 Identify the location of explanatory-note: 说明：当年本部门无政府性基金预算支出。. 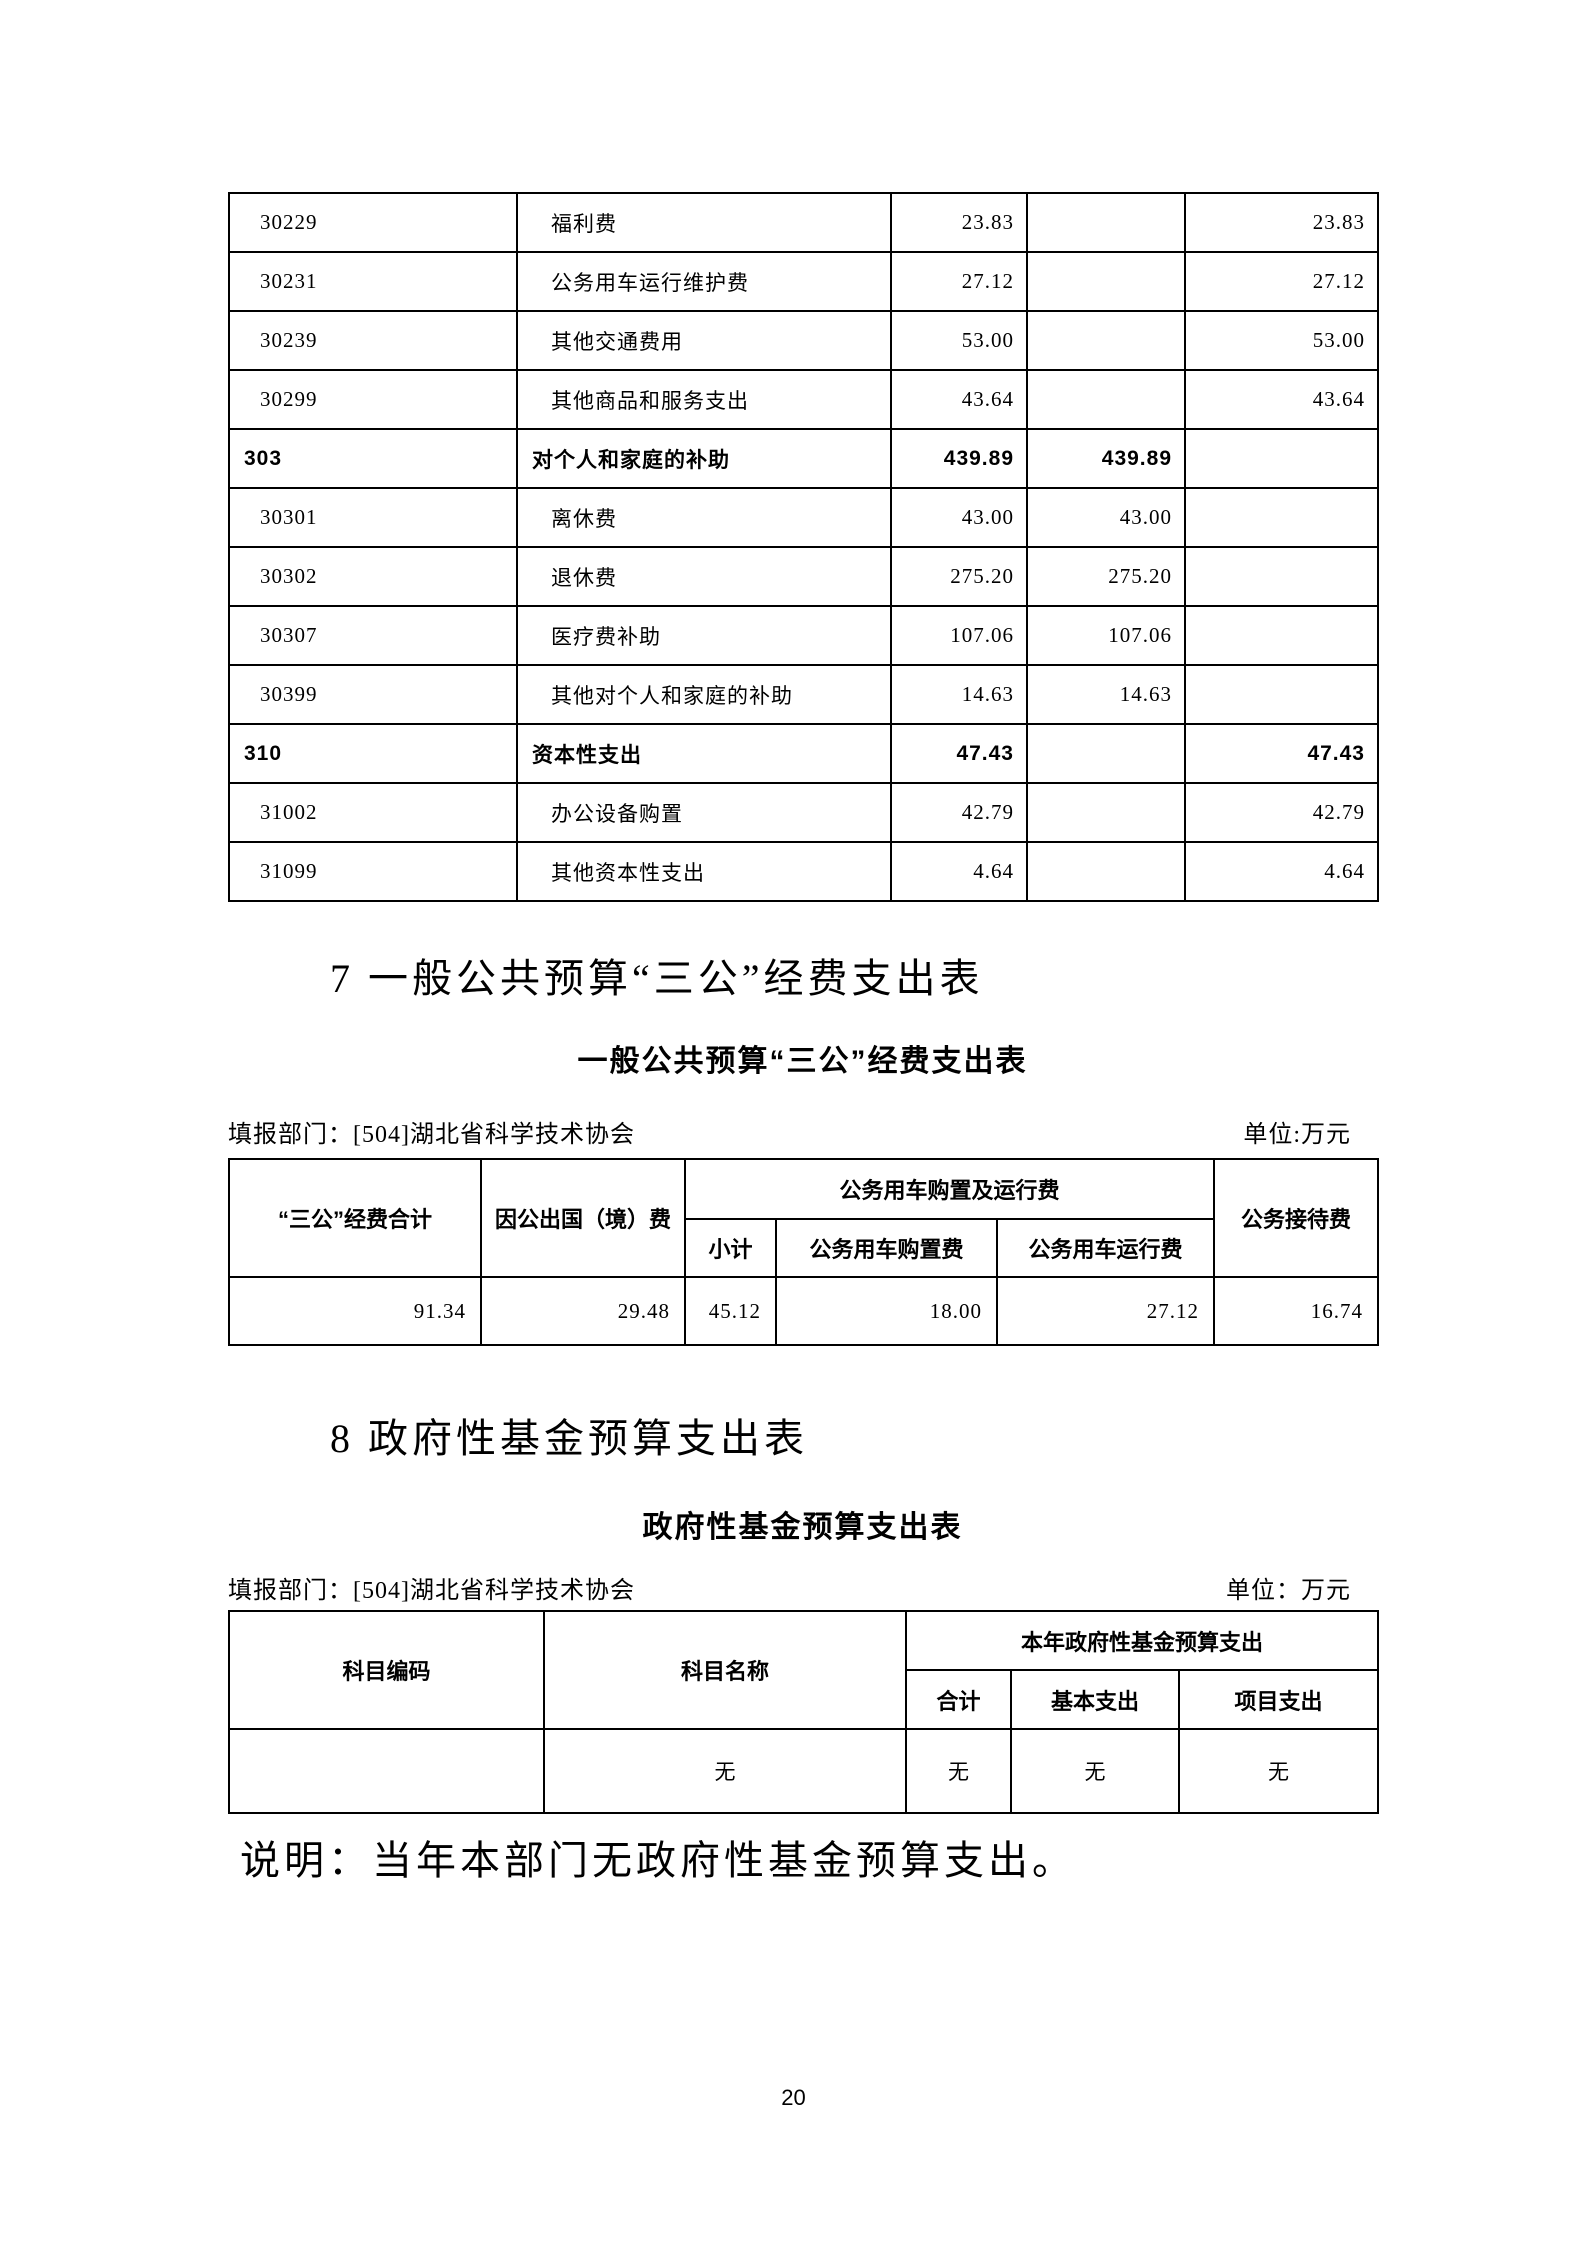
(658, 1860).